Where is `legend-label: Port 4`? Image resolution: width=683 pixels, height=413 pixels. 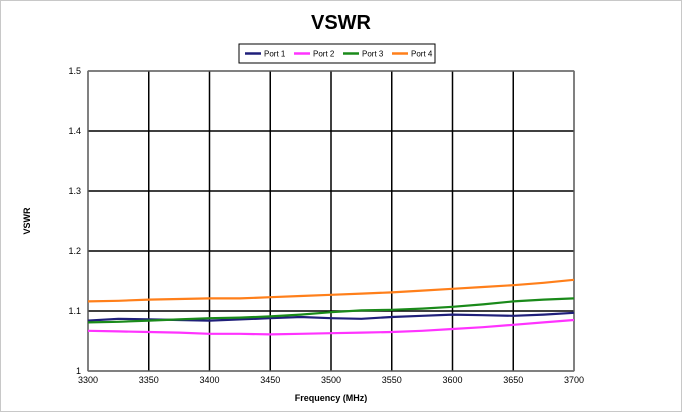 legend-label: Port 4 is located at coordinates (422, 54).